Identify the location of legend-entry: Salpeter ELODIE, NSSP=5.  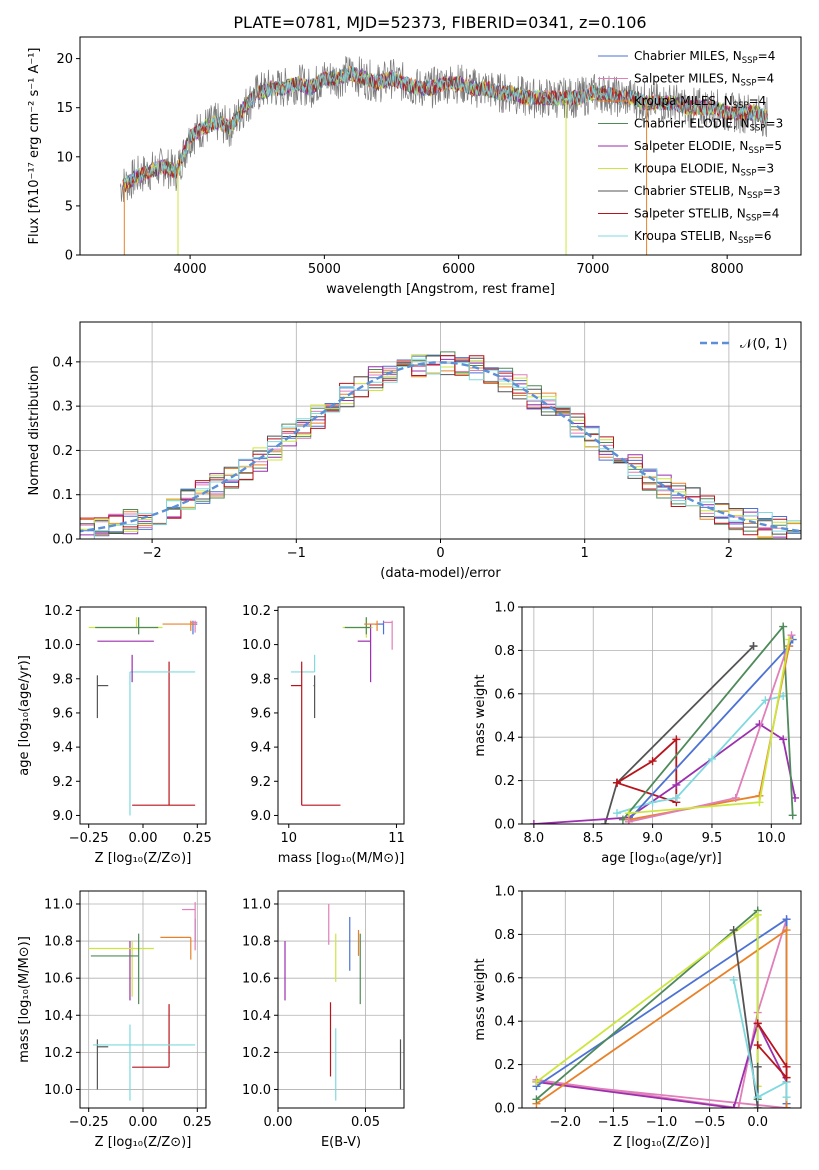
(708, 147).